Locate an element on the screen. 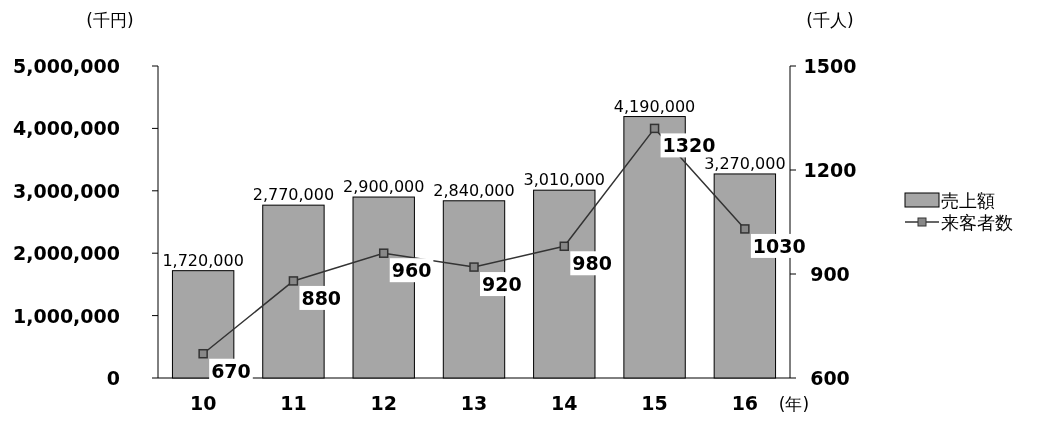 Image resolution: width=1054 pixels, height=422 pixels. y-tick-label: 2,000,000 is located at coordinates (66, 253).